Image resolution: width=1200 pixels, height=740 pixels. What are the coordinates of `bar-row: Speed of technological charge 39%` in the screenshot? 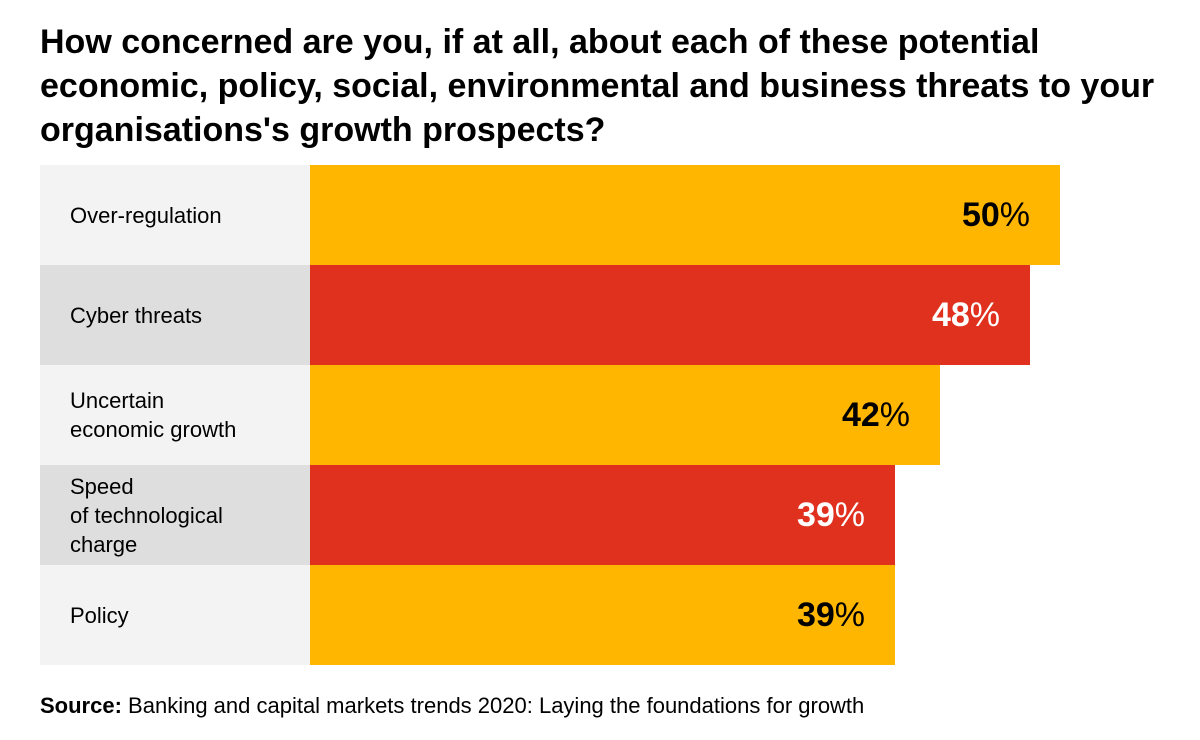 It's located at (590, 515).